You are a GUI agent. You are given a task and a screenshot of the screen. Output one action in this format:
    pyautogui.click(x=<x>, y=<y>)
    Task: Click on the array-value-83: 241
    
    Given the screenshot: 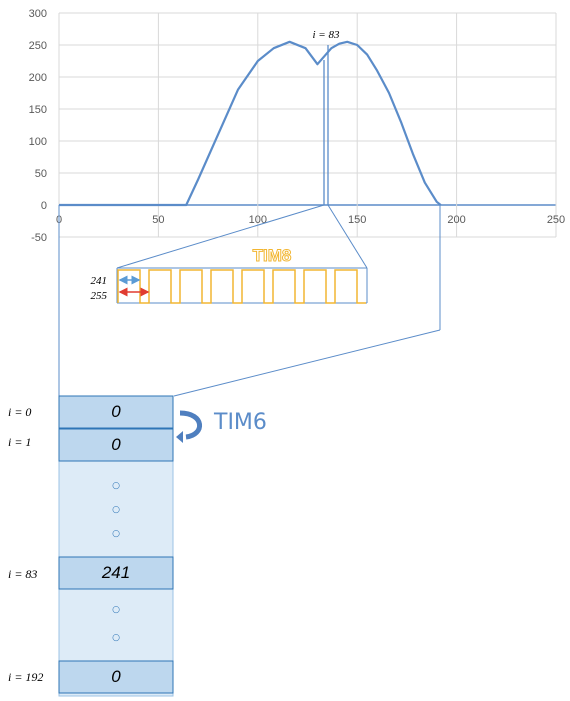 What is the action you would take?
    pyautogui.click(x=116, y=572)
    